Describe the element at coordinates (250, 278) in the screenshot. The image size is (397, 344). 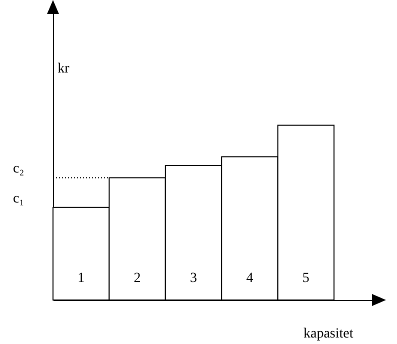
I see `x-tick-label: 4` at that location.